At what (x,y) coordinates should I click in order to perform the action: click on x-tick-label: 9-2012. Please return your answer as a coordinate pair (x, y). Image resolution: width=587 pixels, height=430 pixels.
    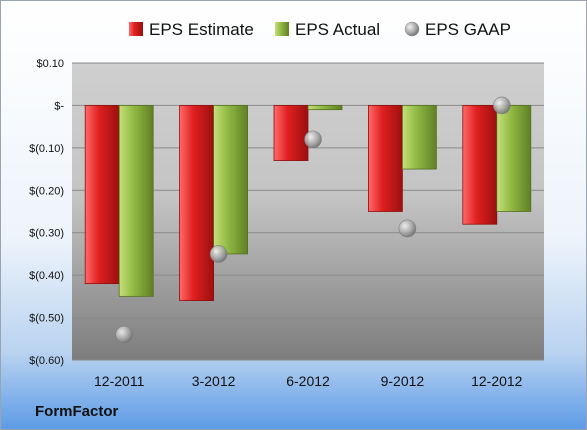
    Looking at the image, I should click on (403, 381).